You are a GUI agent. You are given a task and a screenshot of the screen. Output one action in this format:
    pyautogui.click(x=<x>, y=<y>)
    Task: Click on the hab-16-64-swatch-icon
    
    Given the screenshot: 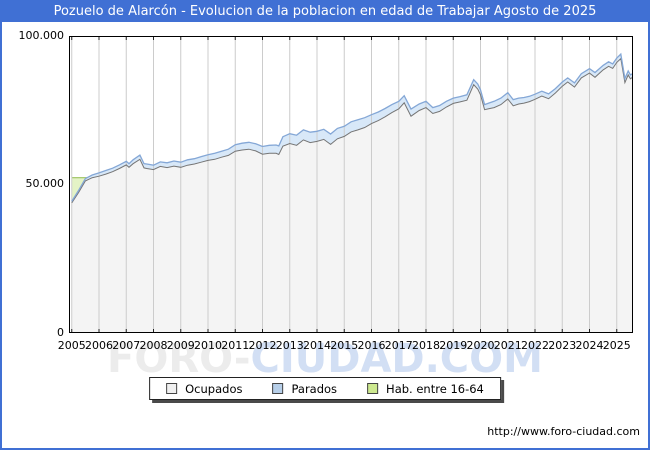 What is the action you would take?
    pyautogui.click(x=373, y=388)
    